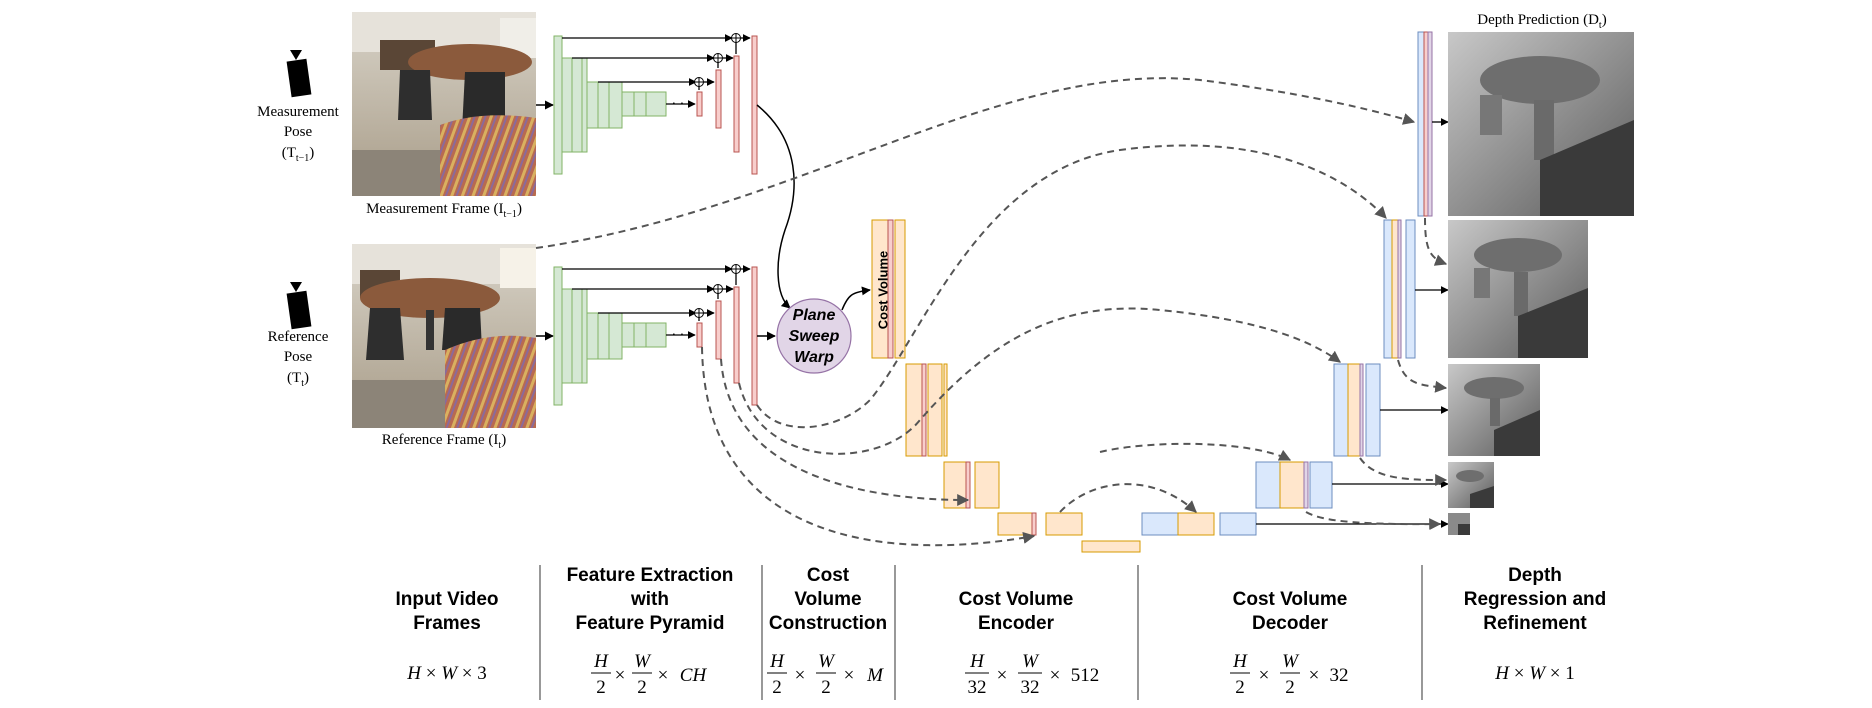 The height and width of the screenshot is (708, 1872). What do you see at coordinates (1534, 673) in the screenshot?
I see `stage-dim-output: H × W × 1` at bounding box center [1534, 673].